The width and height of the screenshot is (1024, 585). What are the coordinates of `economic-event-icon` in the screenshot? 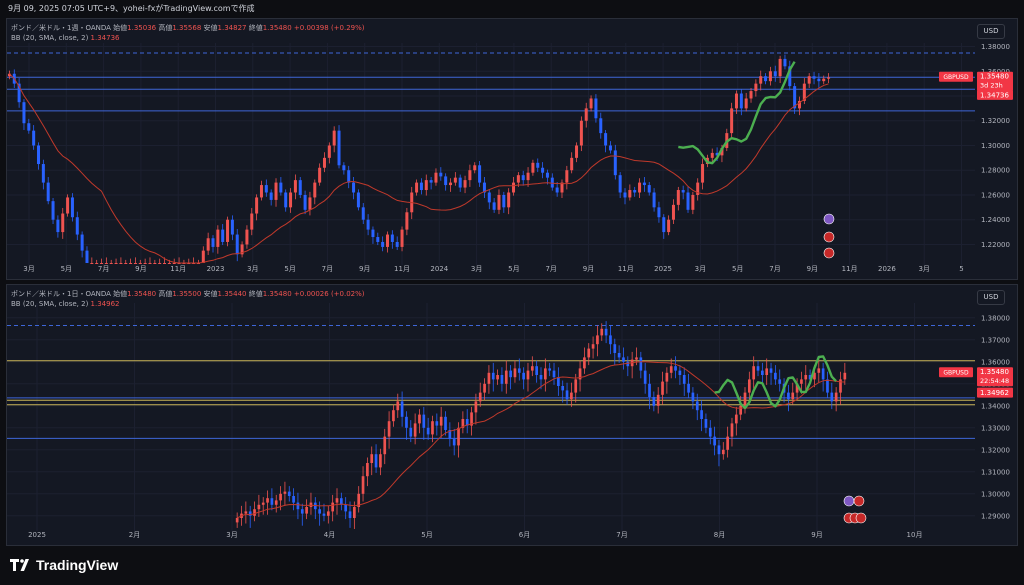 It's located at (861, 518).